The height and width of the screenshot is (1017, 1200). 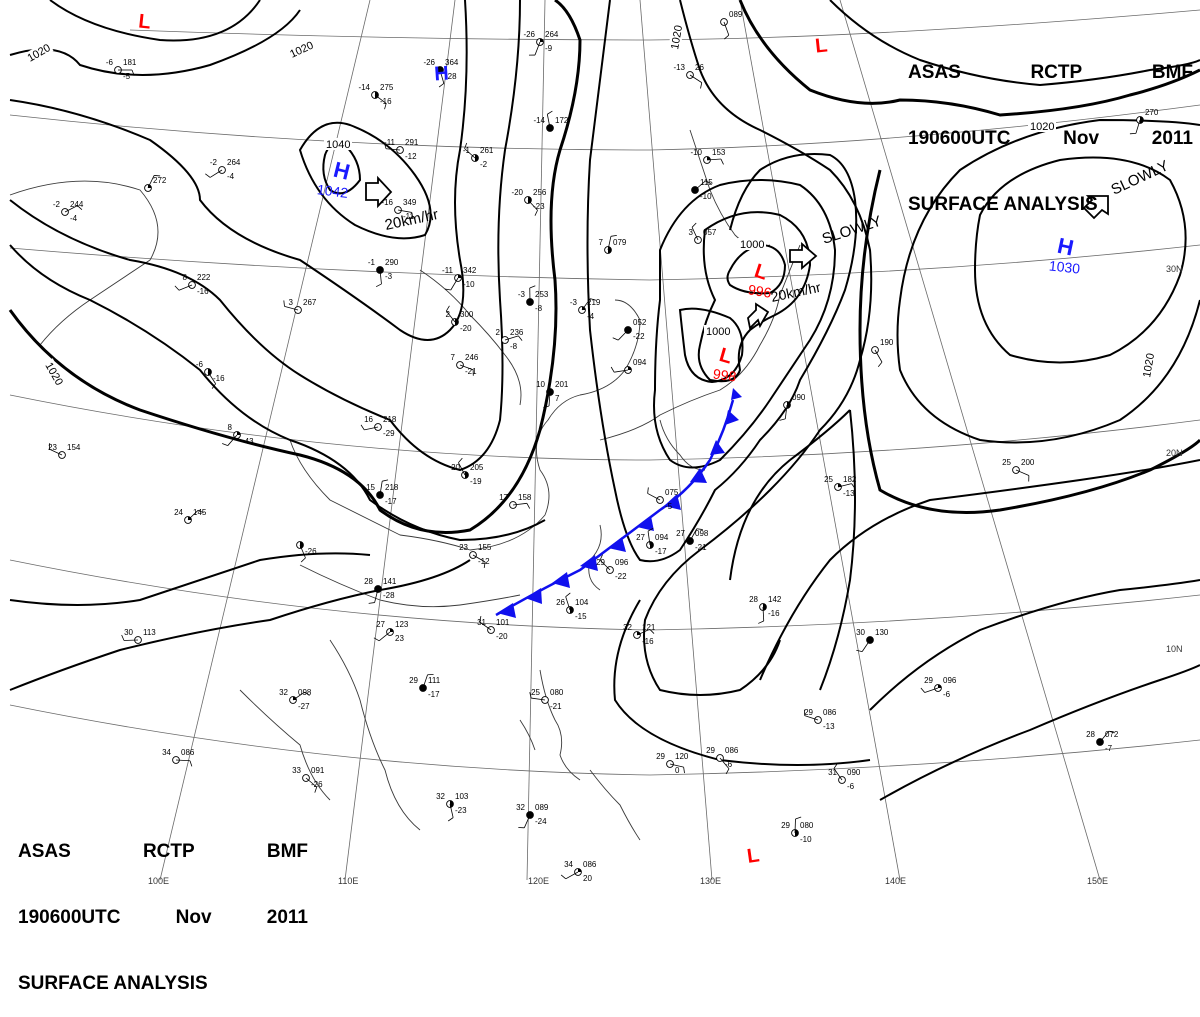 I want to click on station-dewpoint: -5, so click(x=669, y=506).